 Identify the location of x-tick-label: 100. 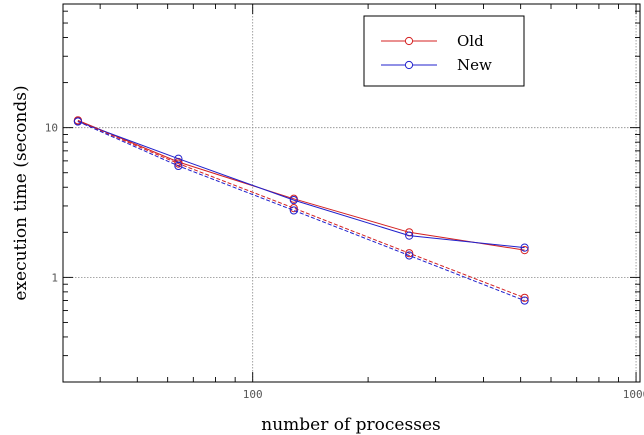
(253, 394).